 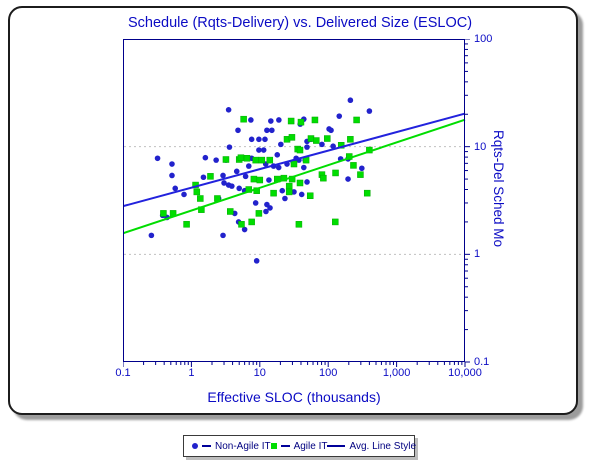 What do you see at coordinates (483, 39) in the screenshot?
I see `y-tick-label: 100` at bounding box center [483, 39].